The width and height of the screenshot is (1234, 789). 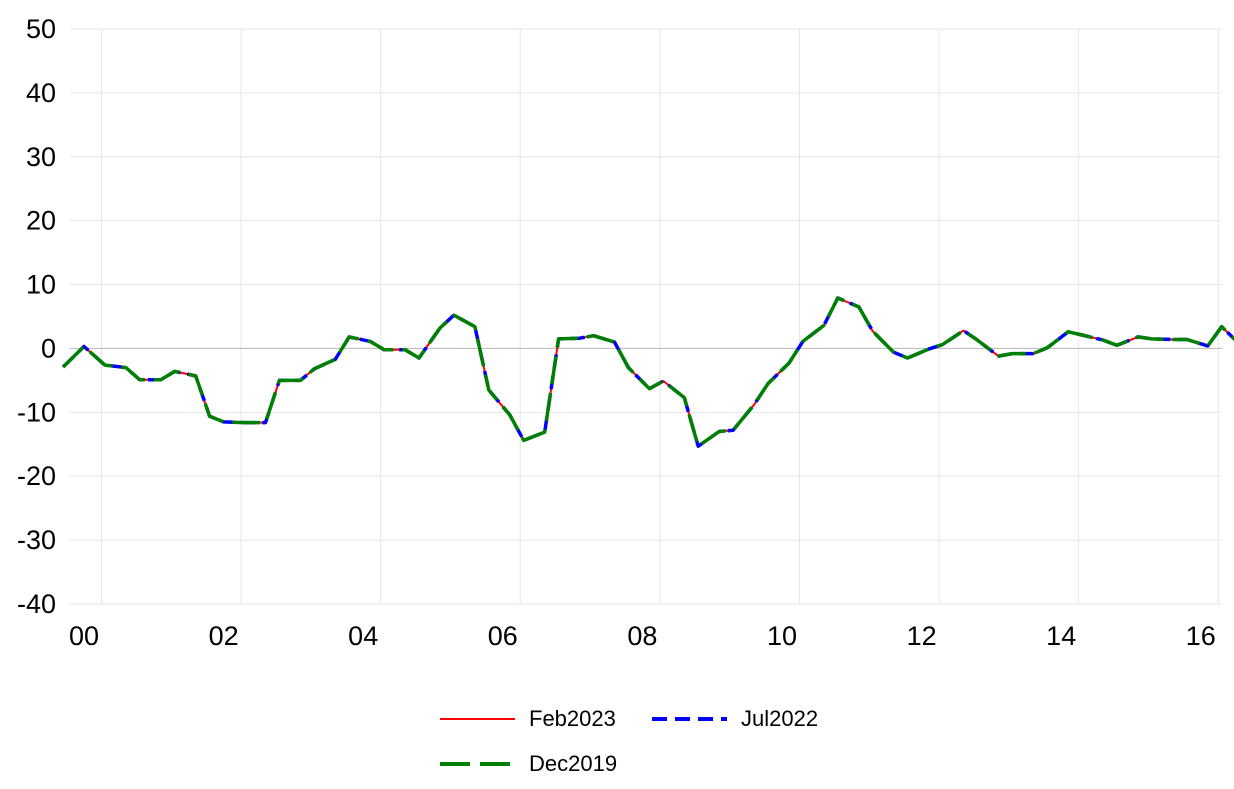 I want to click on y-tick-label: 40, so click(x=41, y=93).